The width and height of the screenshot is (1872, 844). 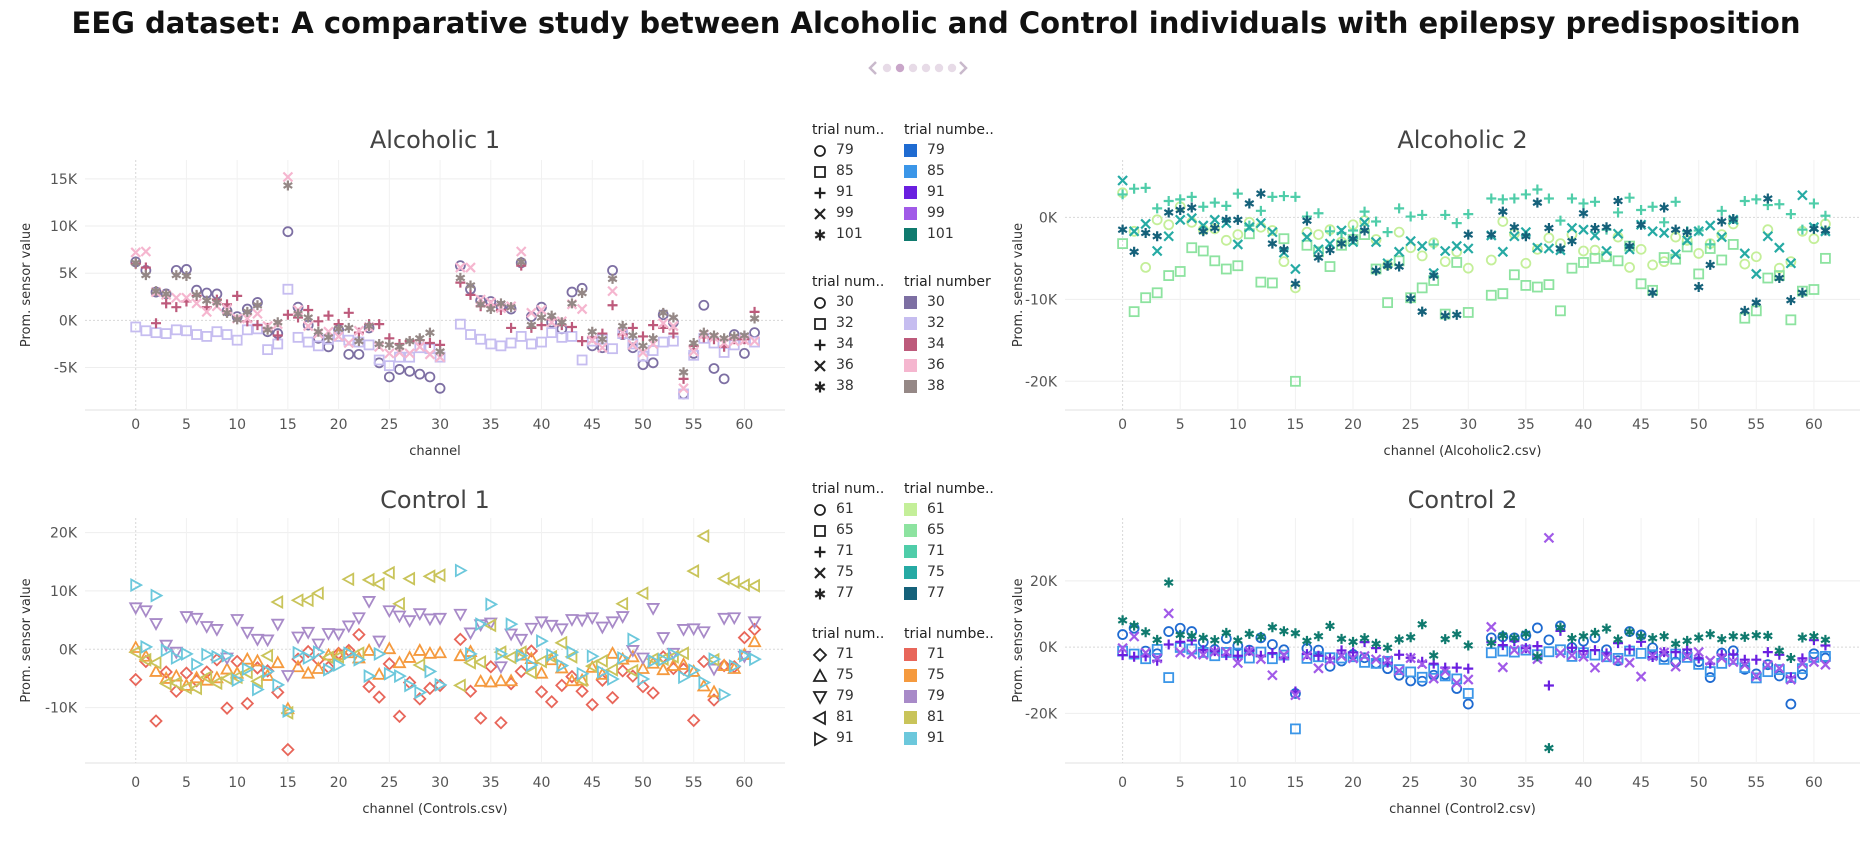 I want to click on legend-shape-item: 85, so click(x=858, y=171).